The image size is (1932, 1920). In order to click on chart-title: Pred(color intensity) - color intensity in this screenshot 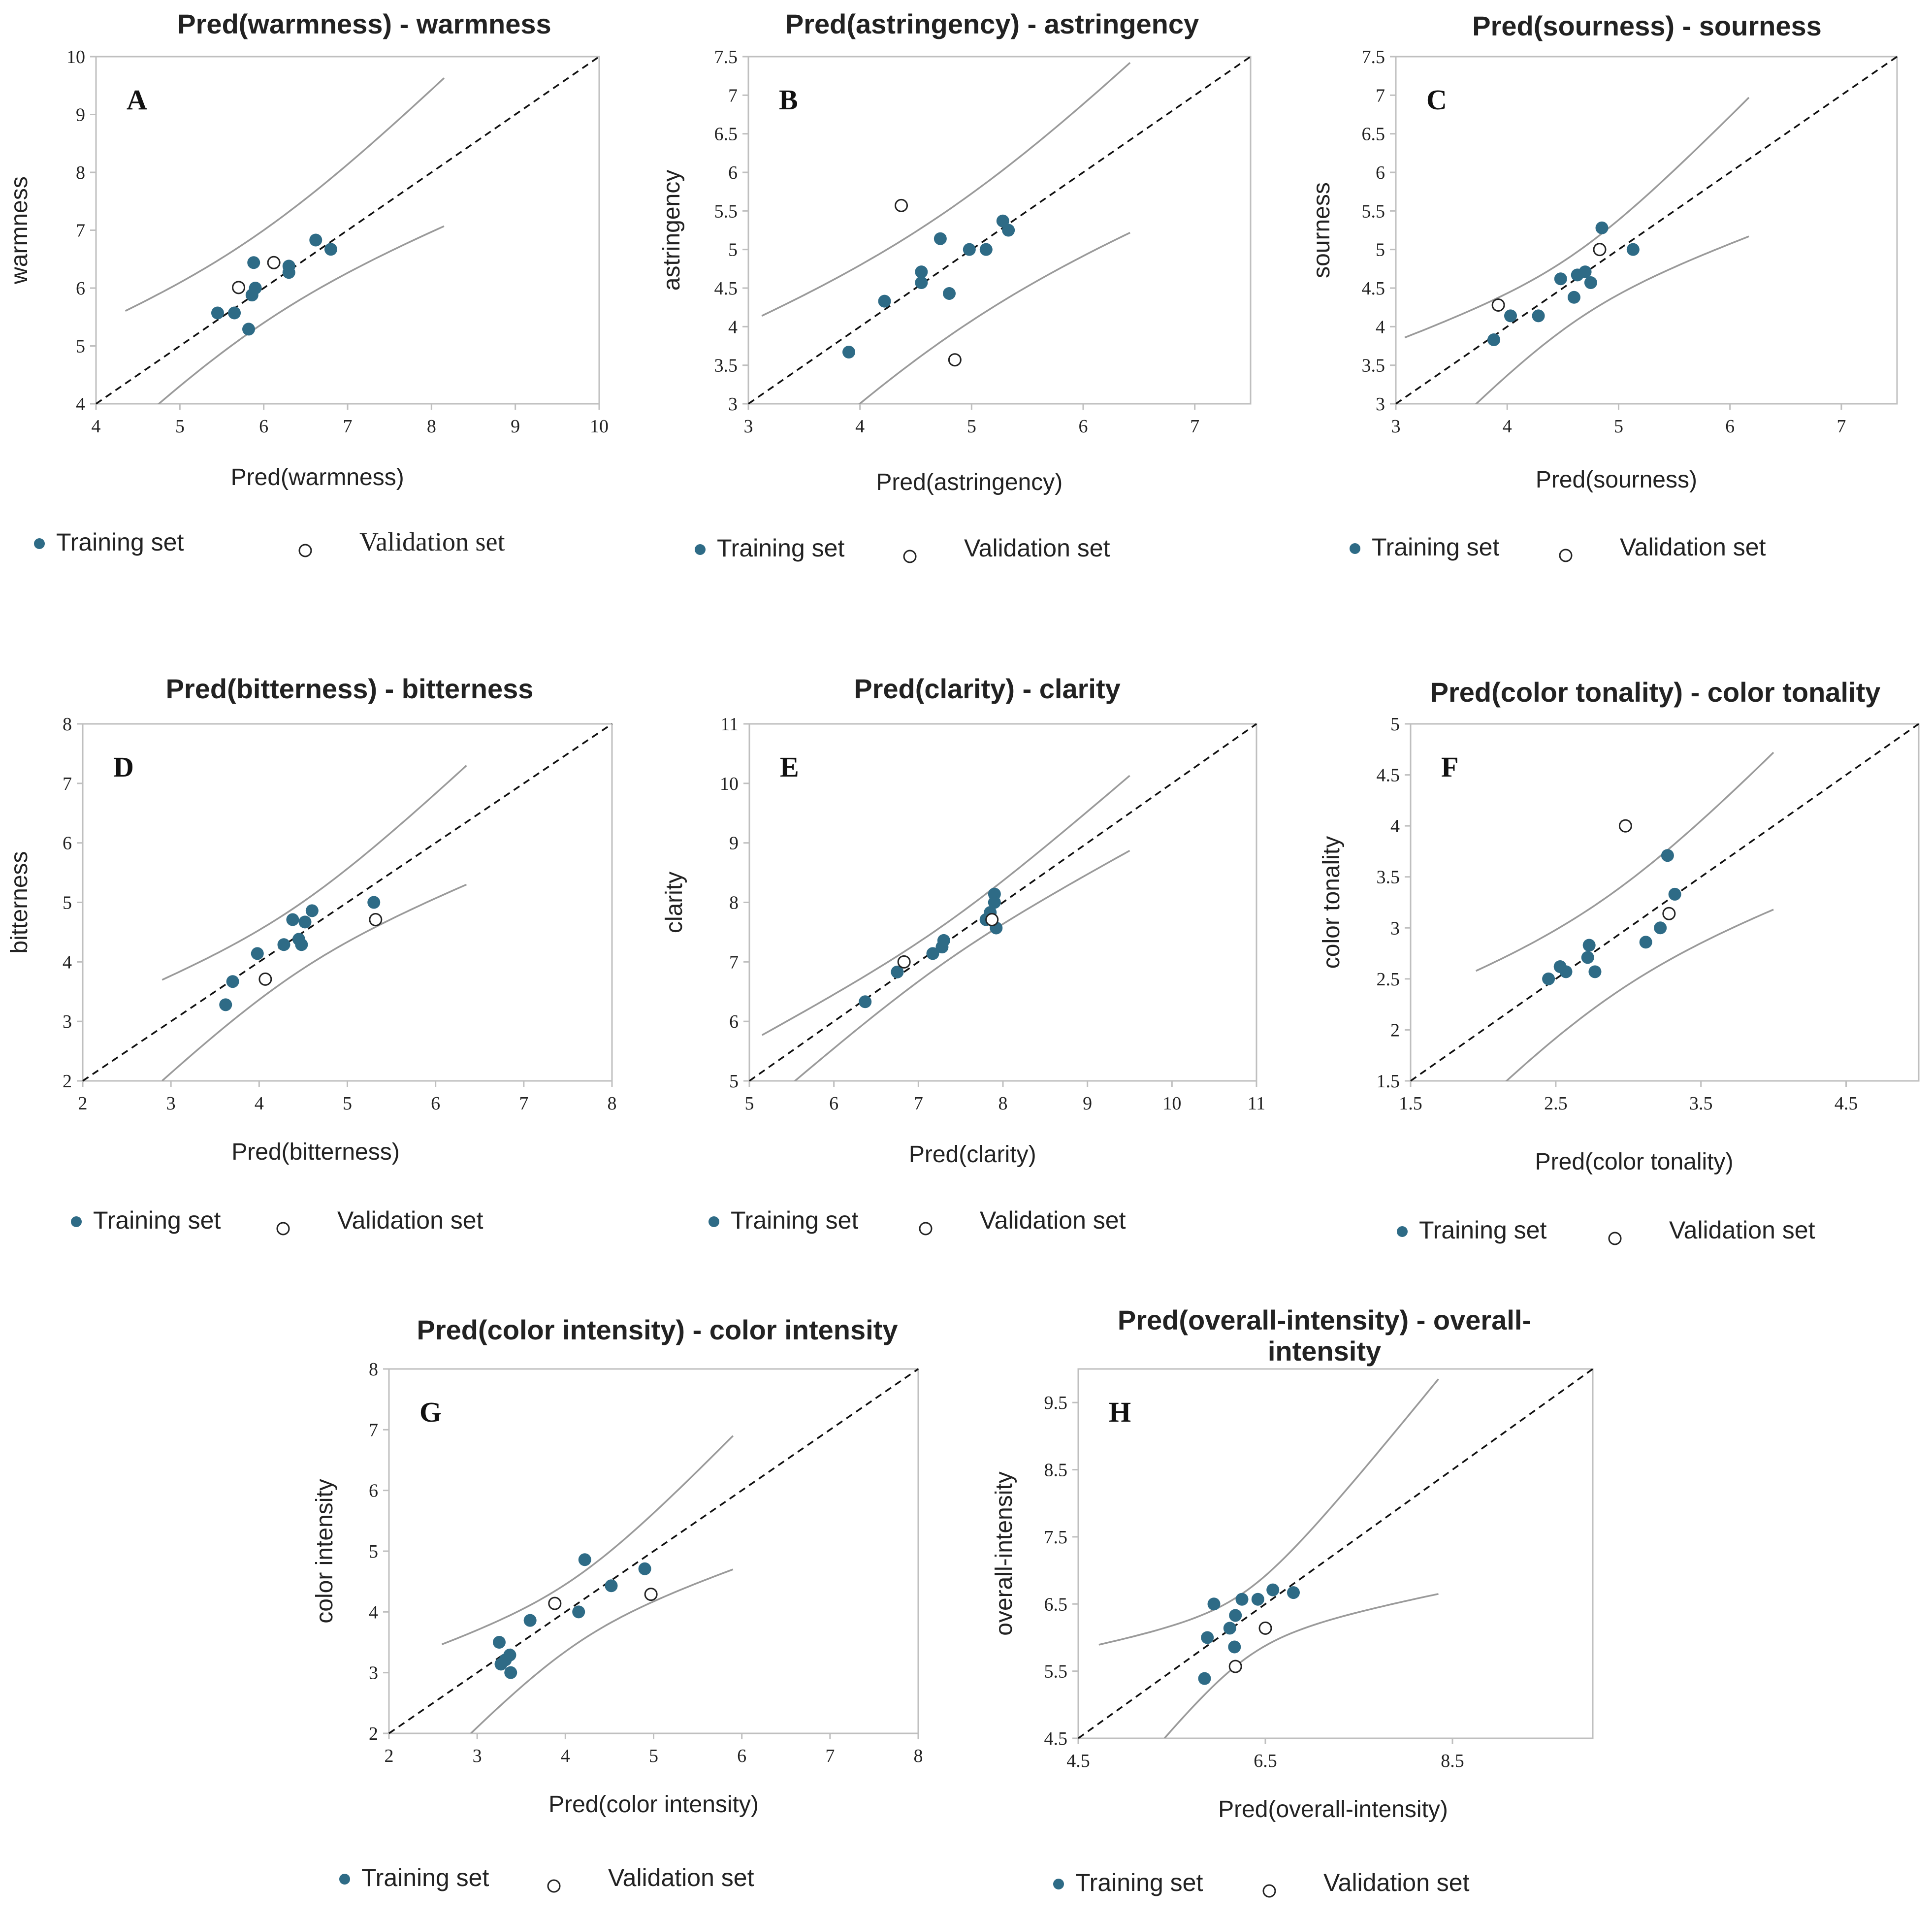, I will do `click(657, 1329)`.